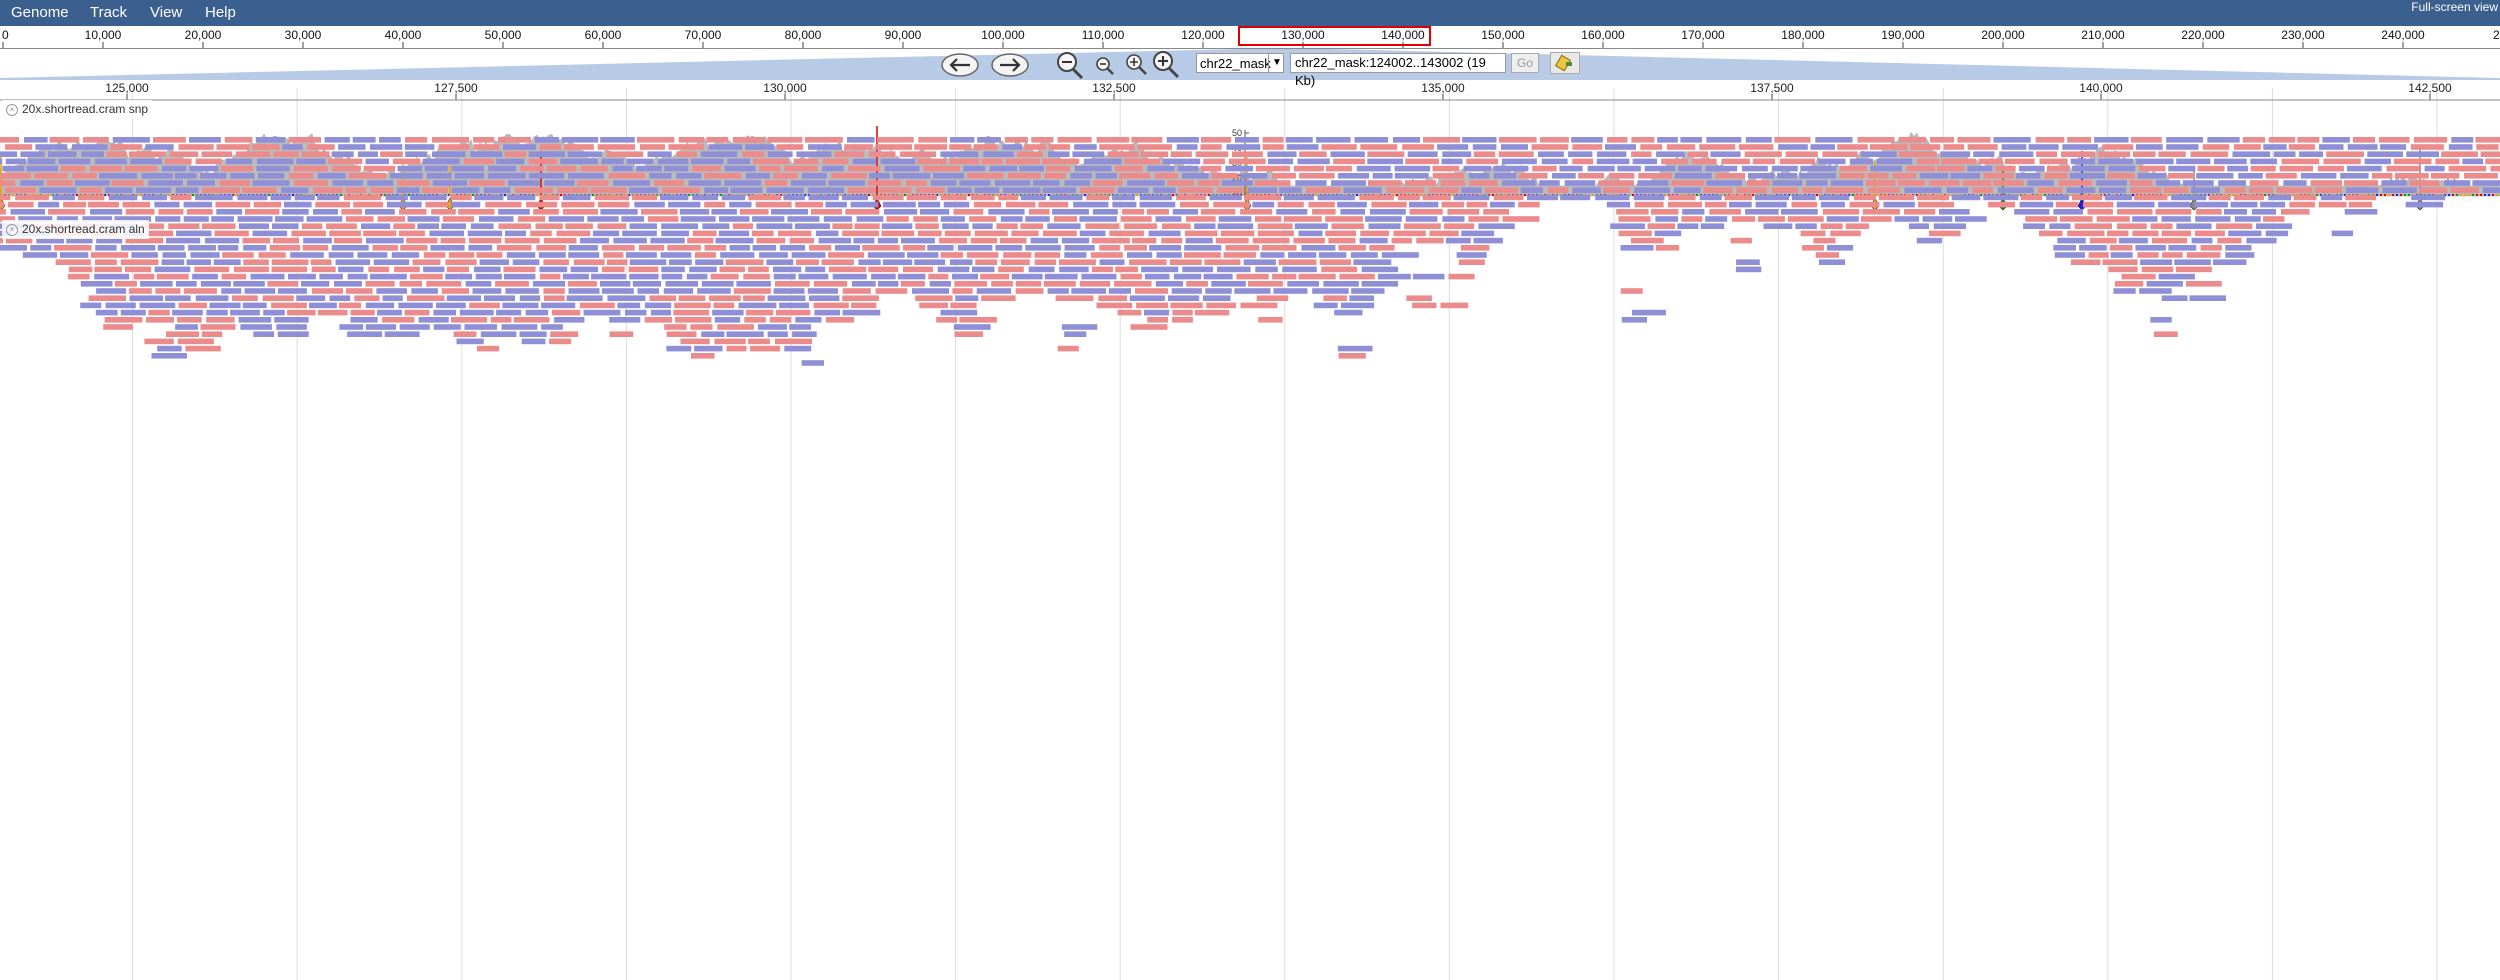 The width and height of the screenshot is (2500, 980). Describe the element at coordinates (1070, 68) in the screenshot. I see `zoom-out-big-button` at that location.